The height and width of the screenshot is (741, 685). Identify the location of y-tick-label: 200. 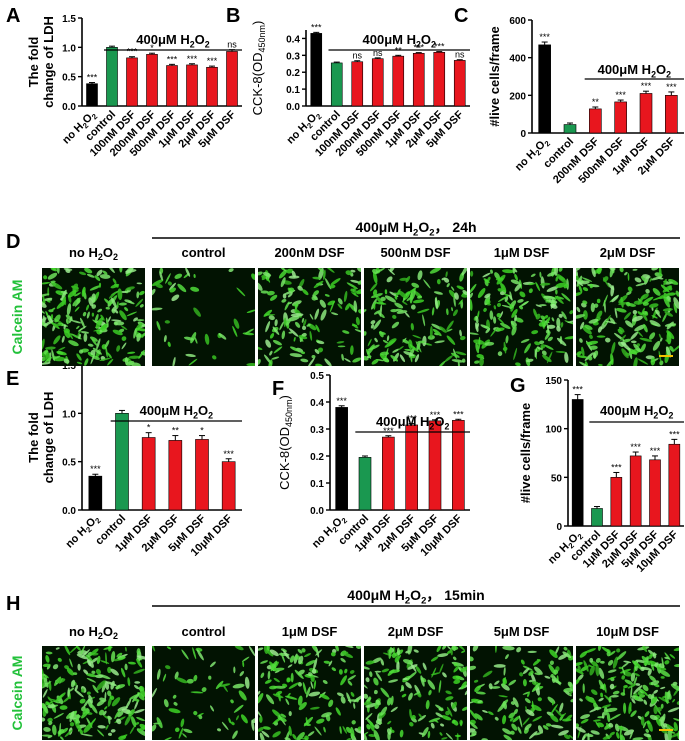
(517, 96).